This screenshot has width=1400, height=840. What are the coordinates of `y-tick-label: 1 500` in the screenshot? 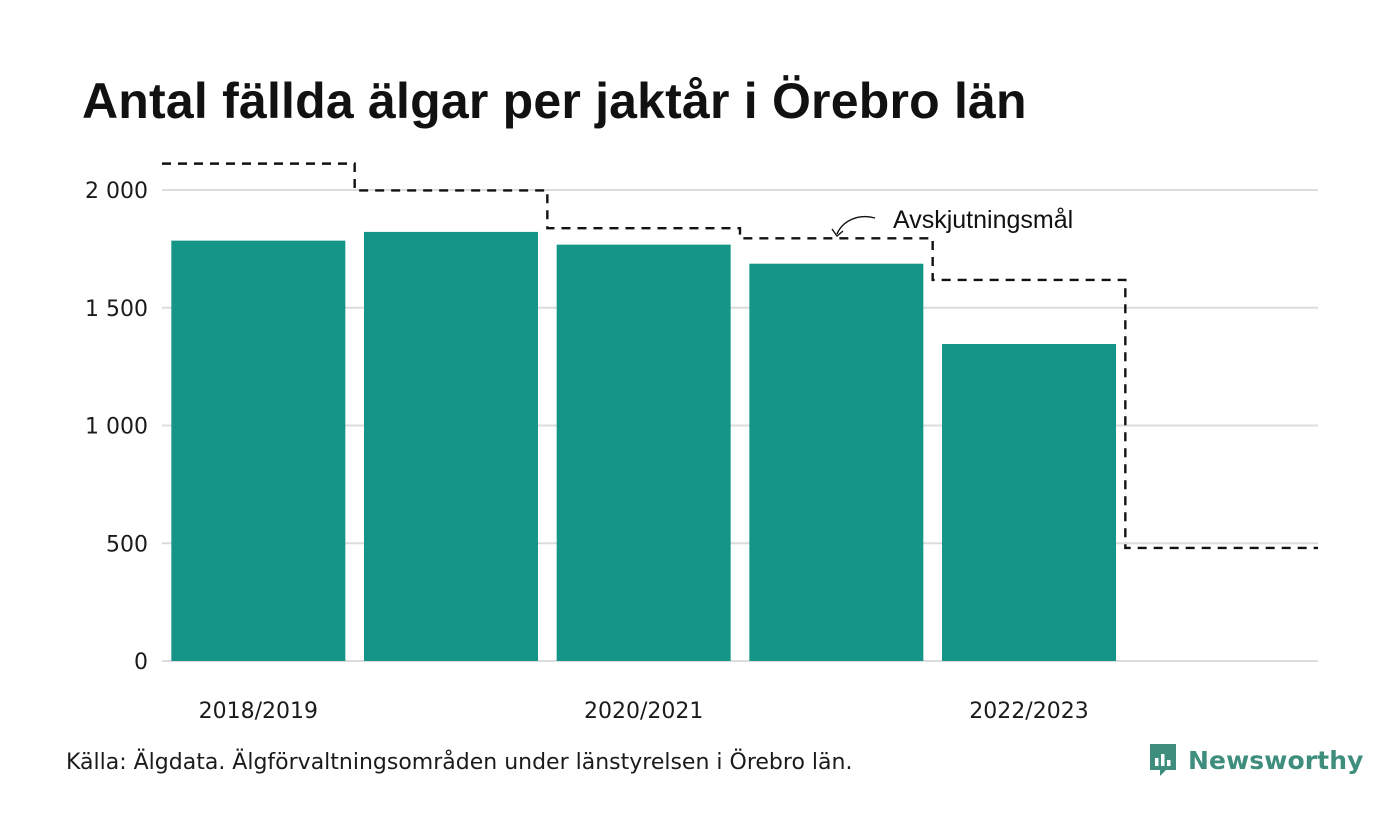 It's located at (116, 309).